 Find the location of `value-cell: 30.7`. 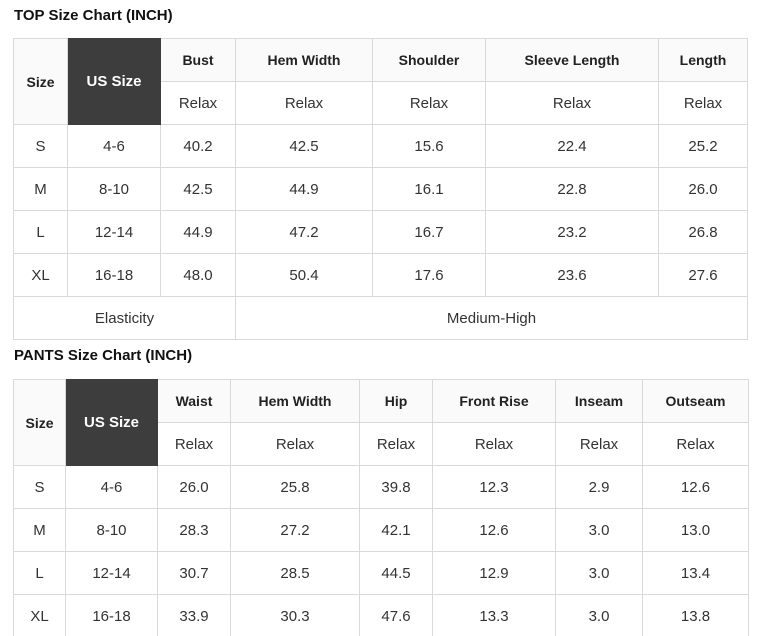

value-cell: 30.7 is located at coordinates (194, 573).